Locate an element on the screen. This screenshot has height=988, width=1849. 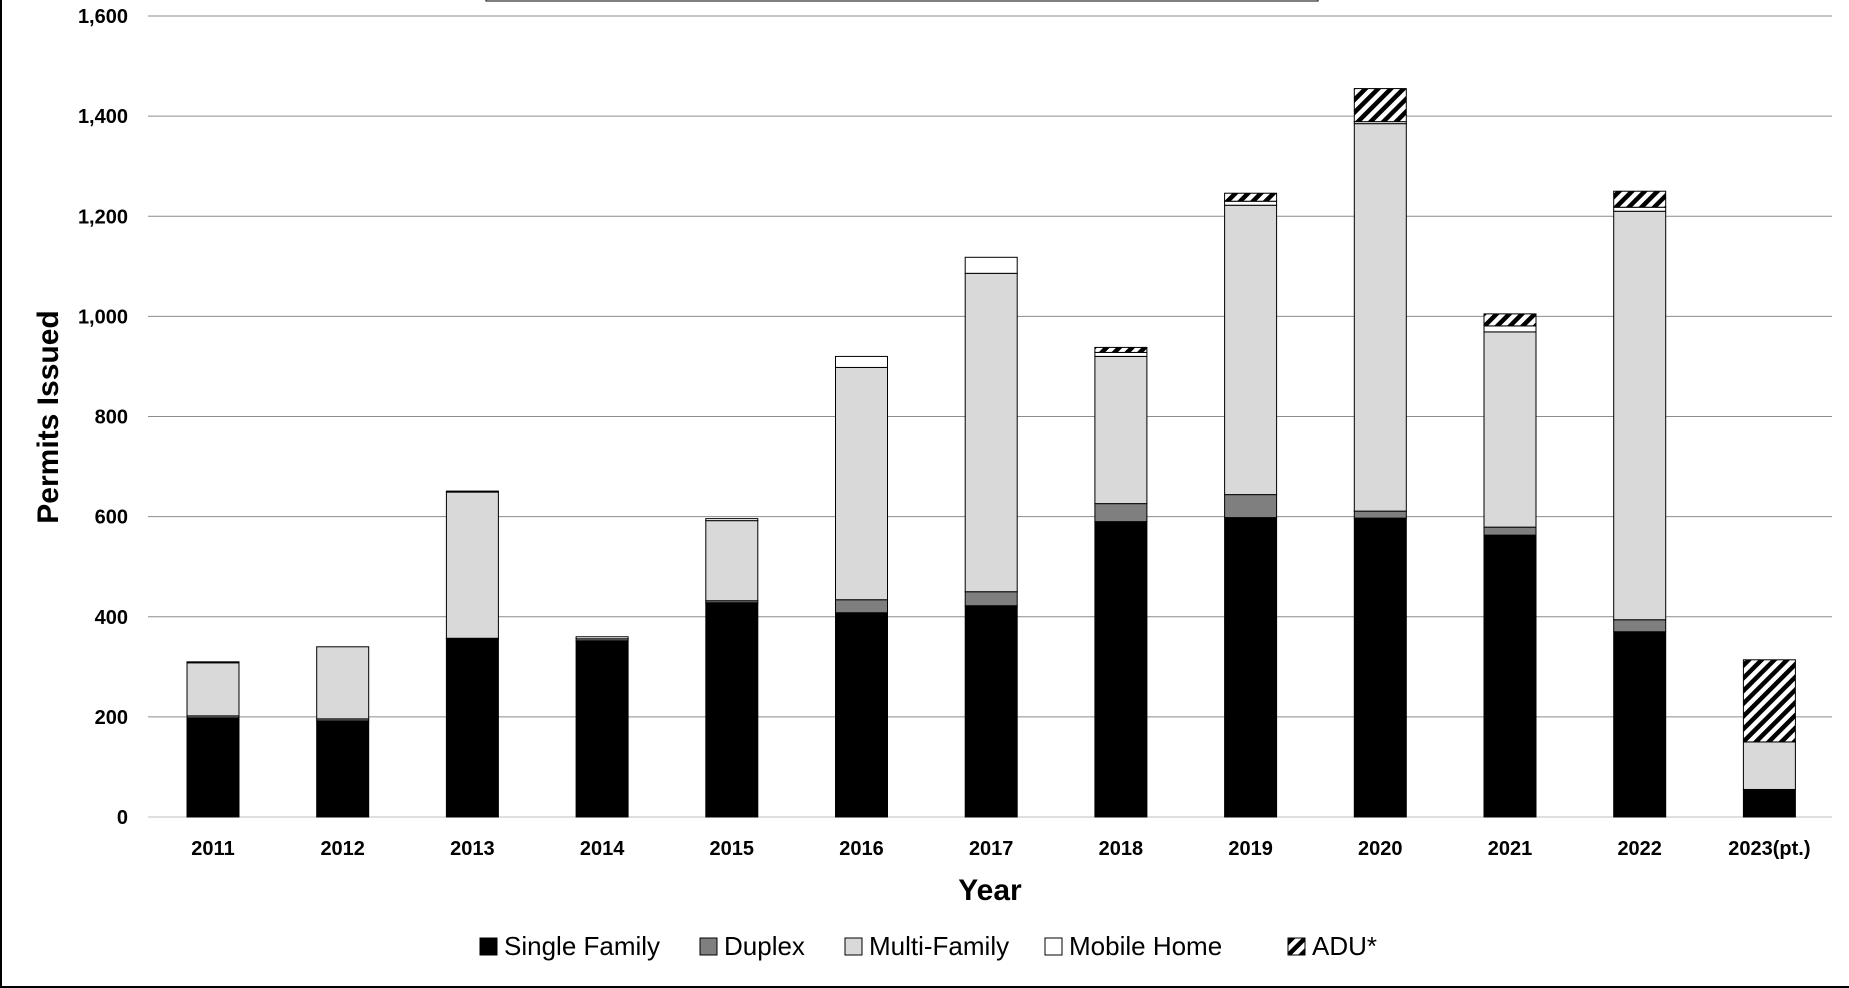
bar-segment-multi-family-2012 is located at coordinates (343, 683).